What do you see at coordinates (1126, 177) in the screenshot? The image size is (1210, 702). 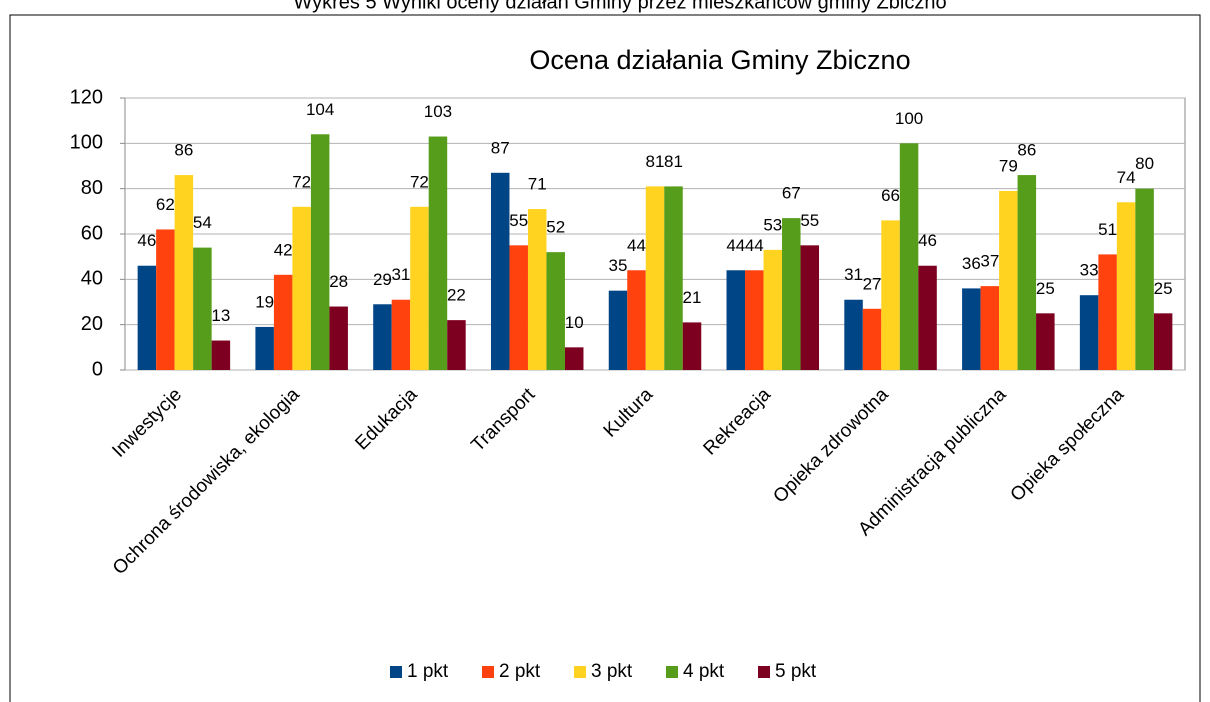 I see `data-label: 74` at bounding box center [1126, 177].